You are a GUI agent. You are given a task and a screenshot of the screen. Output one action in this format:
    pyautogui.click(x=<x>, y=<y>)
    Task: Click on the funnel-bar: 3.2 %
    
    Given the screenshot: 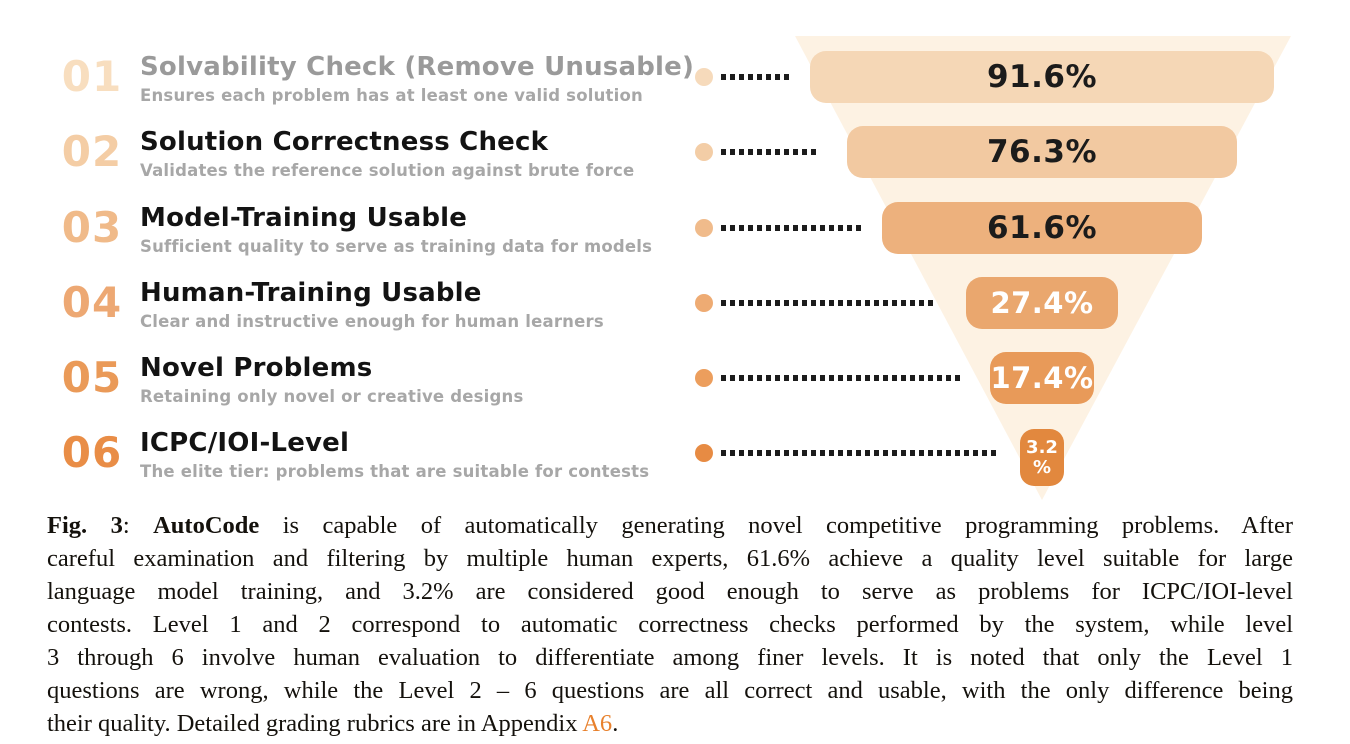 What is the action you would take?
    pyautogui.click(x=1042, y=457)
    